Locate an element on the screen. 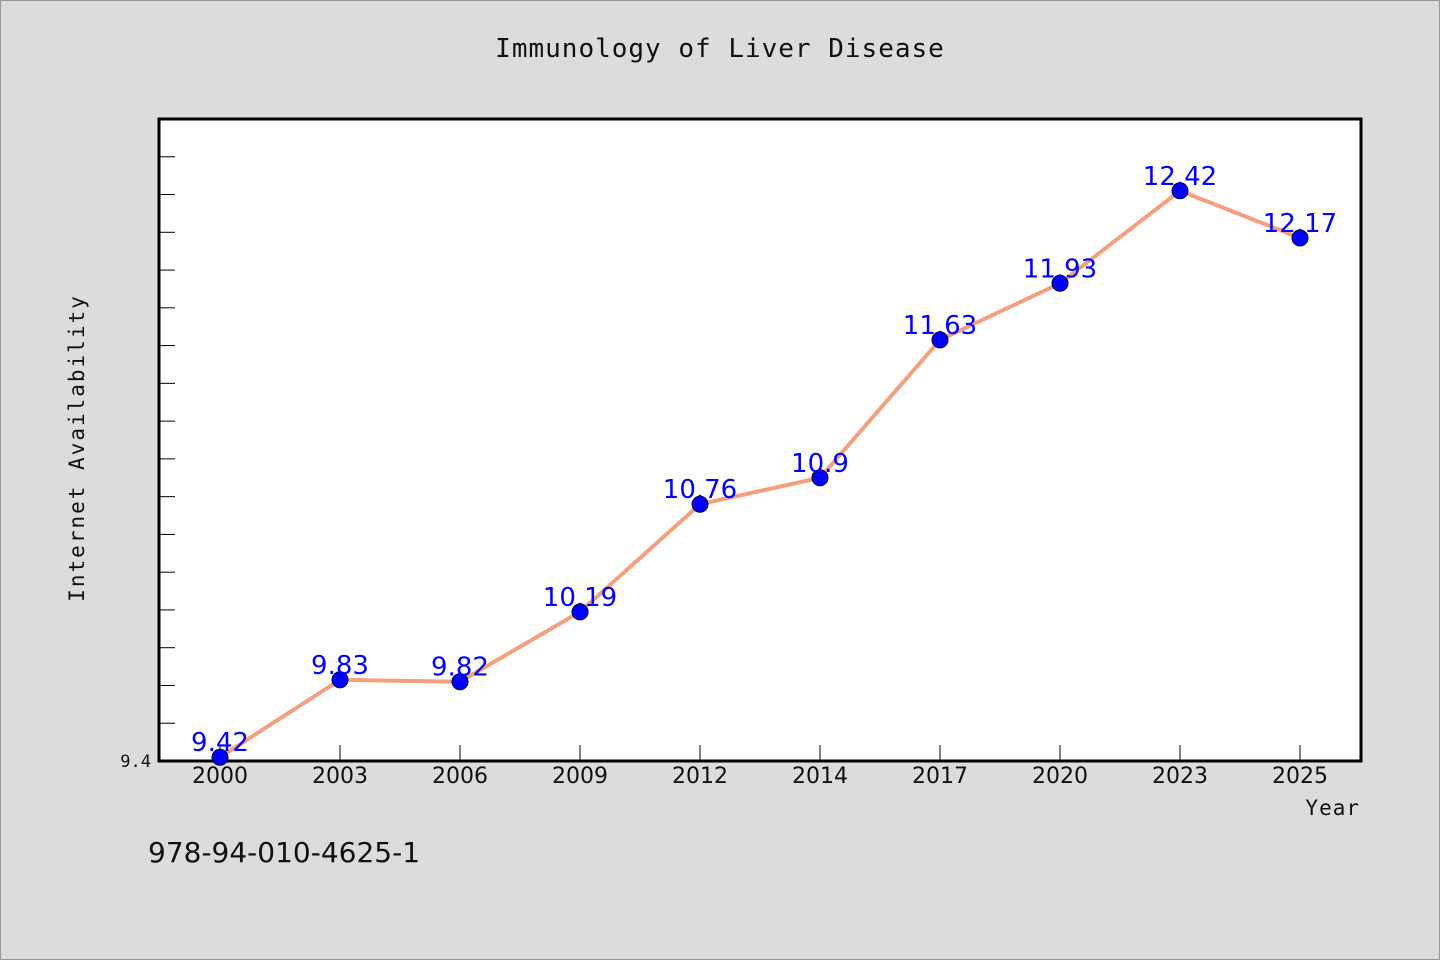  x-tick-label: 2000 is located at coordinates (220, 776).